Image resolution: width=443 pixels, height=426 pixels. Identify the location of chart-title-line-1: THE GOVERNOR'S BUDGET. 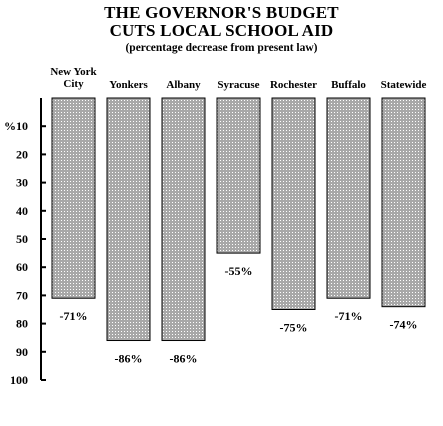
(221, 12).